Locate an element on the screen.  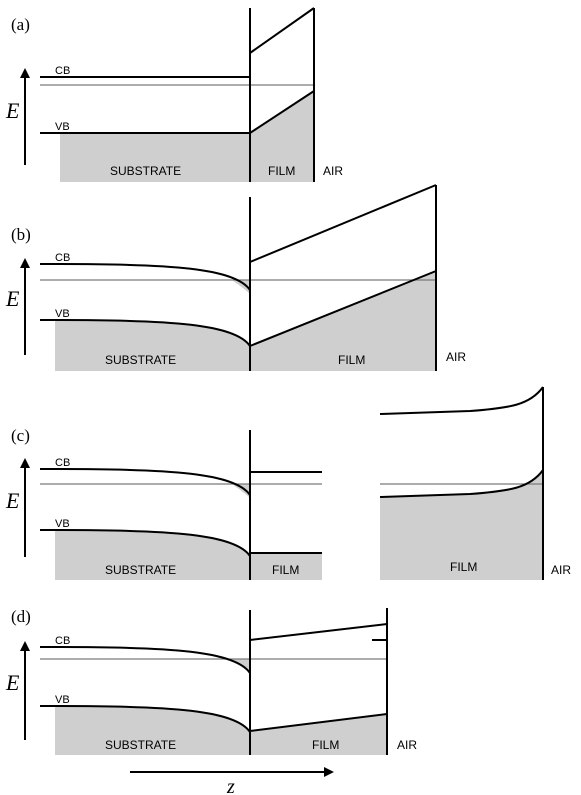
thin-film-label: FILM is located at coordinates (285, 570).